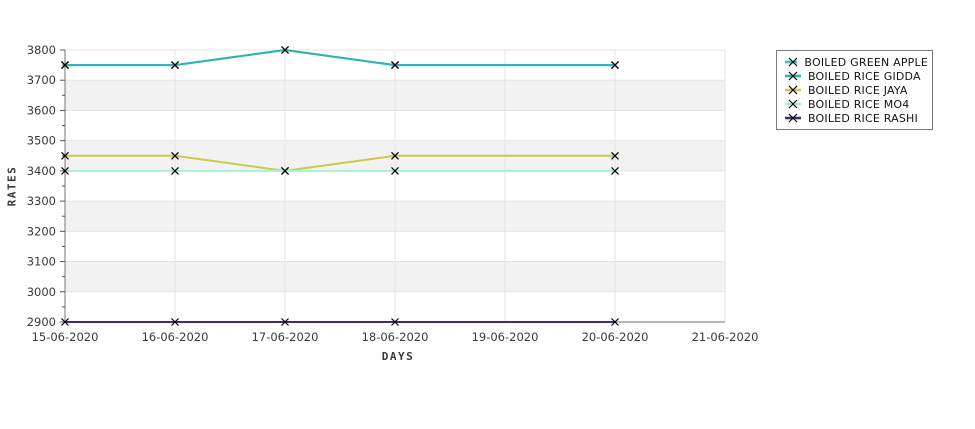  I want to click on x-tick-label: 21-06-2020, so click(725, 337).